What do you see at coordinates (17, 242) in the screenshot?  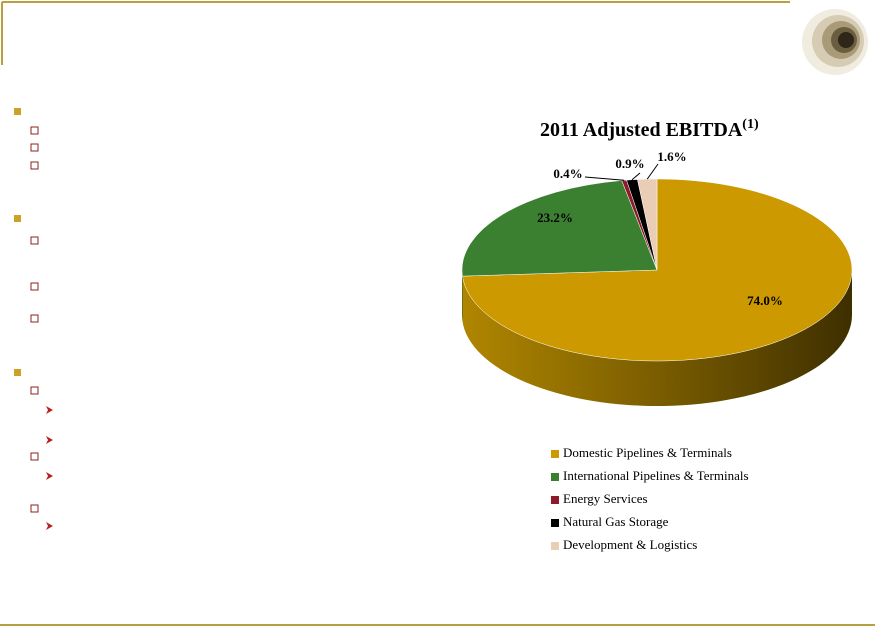 I see `bullets` at bounding box center [17, 242].